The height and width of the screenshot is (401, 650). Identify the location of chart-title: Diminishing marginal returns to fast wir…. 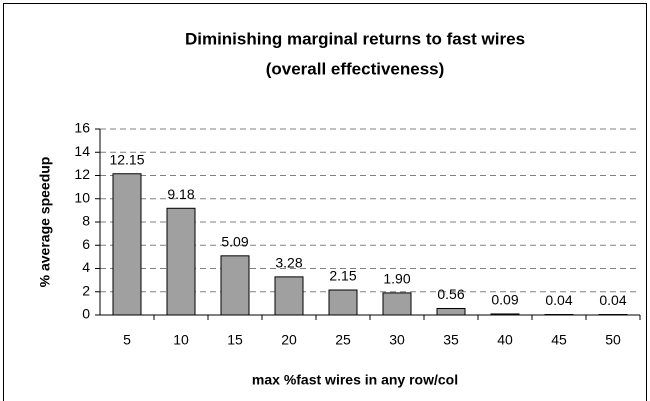
(355, 38).